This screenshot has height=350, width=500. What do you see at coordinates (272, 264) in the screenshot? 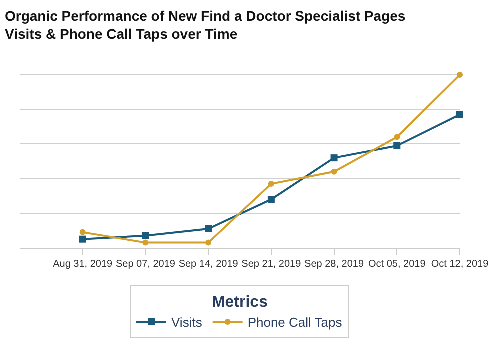
I see `x-tick-label: Sep 21, 2019` at bounding box center [272, 264].